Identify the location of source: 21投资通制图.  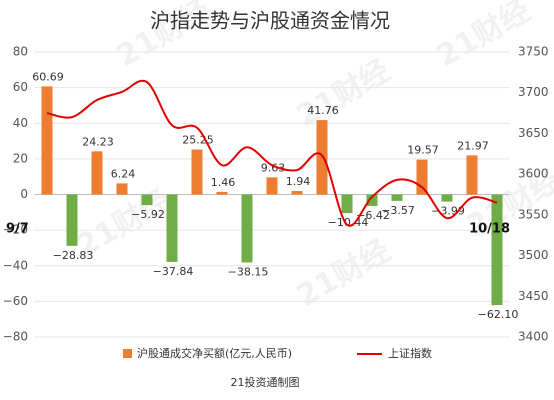
(265, 382).